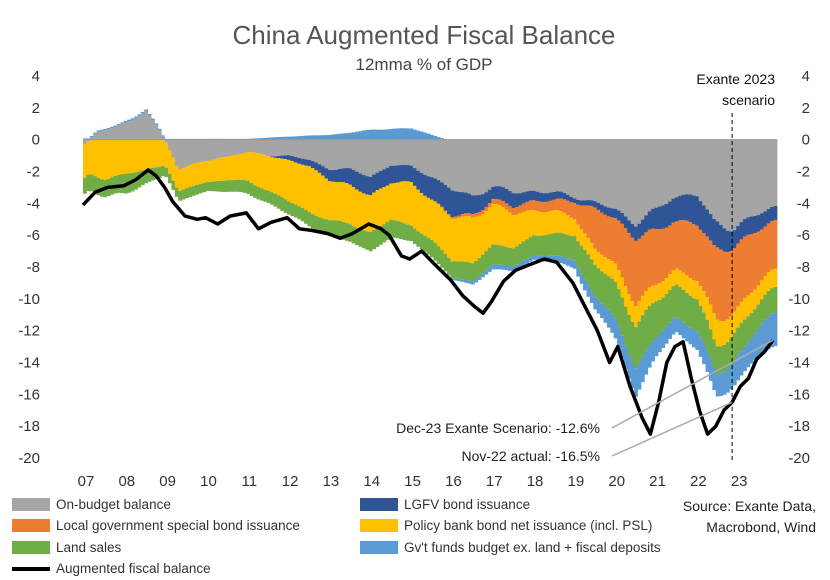  I want to click on x-axis: 07 08 09 10 11 12 13 14 15 16 17 18 19 20 21 22 23, so click(413, 481).